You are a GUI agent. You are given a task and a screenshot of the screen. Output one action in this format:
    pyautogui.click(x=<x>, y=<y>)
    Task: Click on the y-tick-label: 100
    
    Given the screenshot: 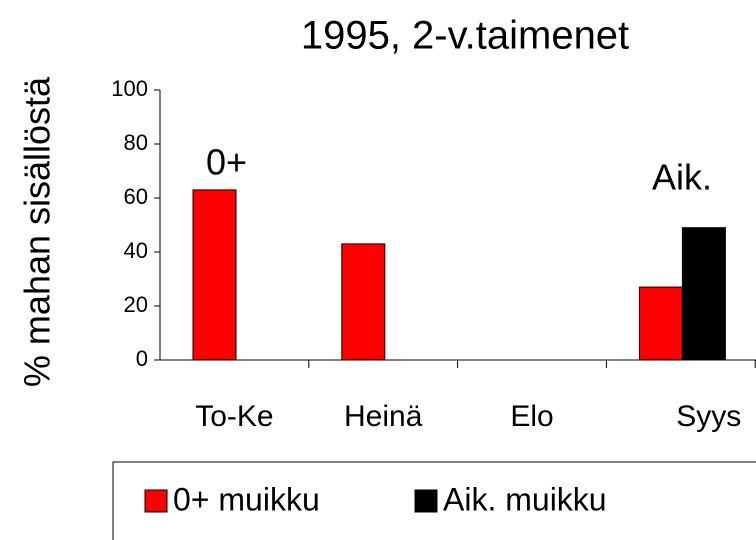 What is the action you would take?
    pyautogui.click(x=129, y=88)
    